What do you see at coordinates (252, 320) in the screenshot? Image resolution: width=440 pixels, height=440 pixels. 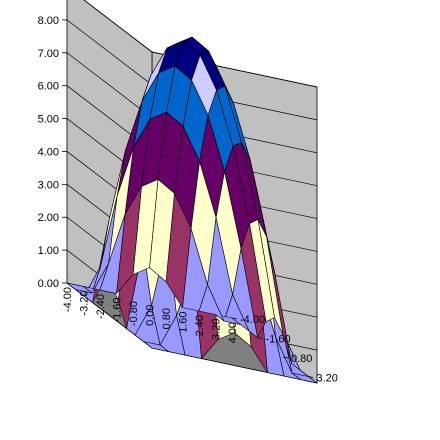 I see `y-tick-label: -4.00` at bounding box center [252, 320].